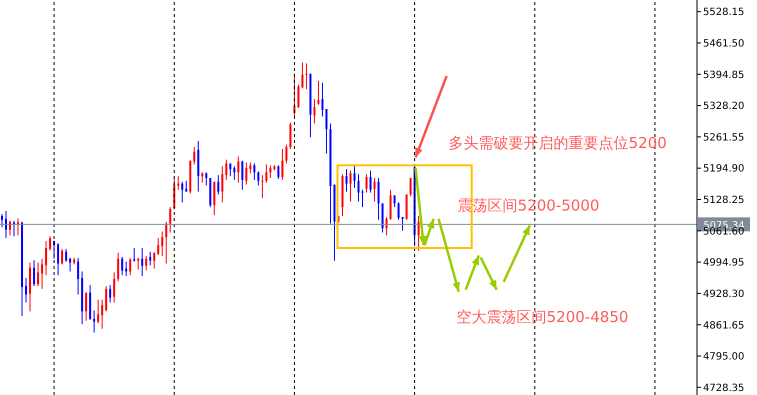  I want to click on y-tick-label: 4994.95, so click(723, 263).